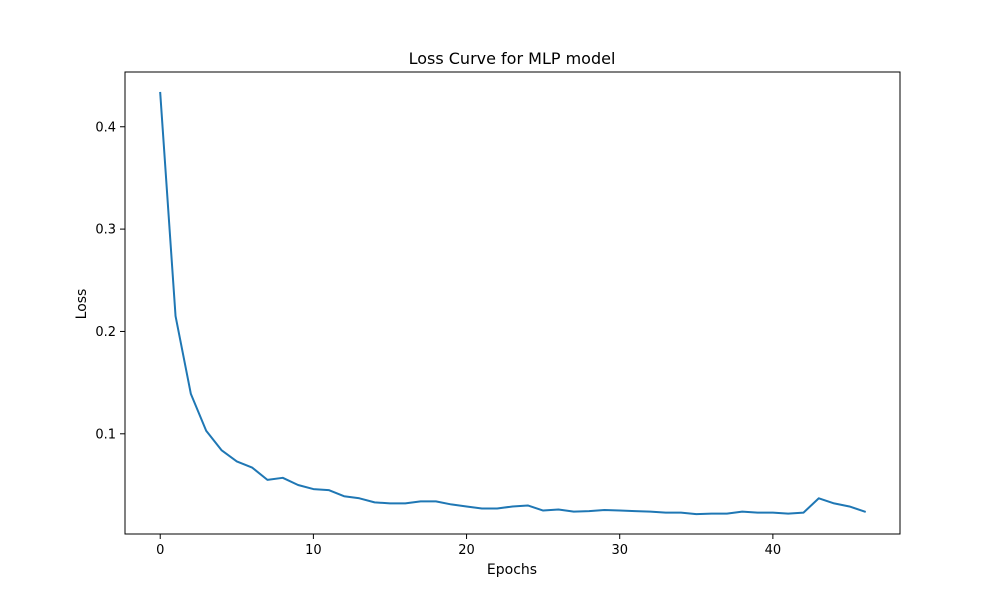 This screenshot has width=1000, height=600. Describe the element at coordinates (105, 230) in the screenshot. I see `y-tick-label: 0.3` at that location.